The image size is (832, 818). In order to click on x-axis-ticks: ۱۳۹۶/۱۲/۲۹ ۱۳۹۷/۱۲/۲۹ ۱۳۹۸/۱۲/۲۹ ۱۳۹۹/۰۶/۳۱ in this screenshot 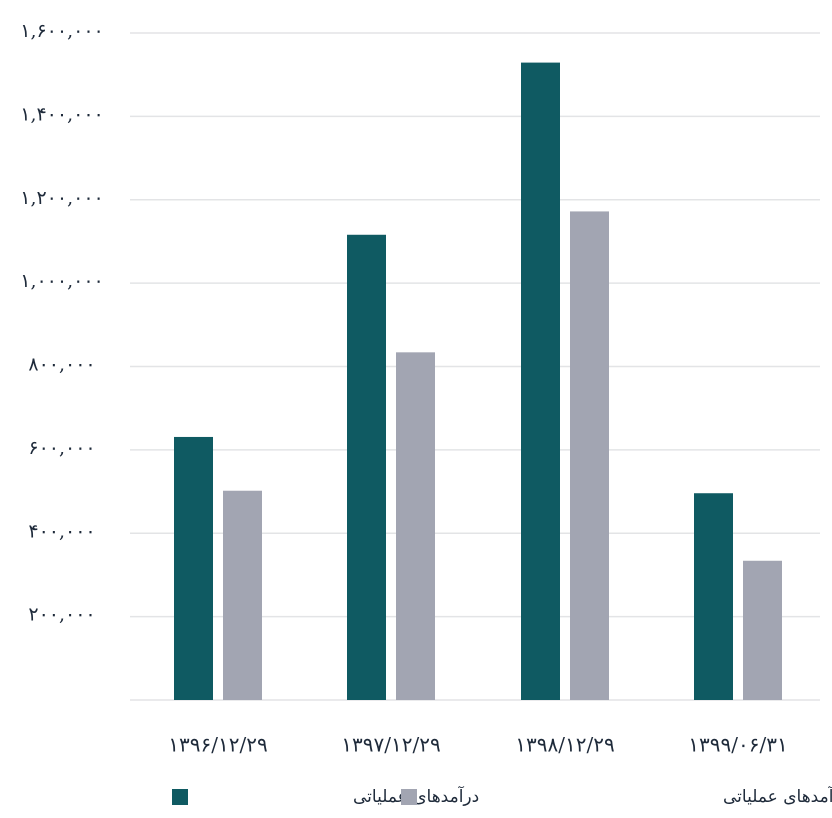, I will do `click(477, 745)`.